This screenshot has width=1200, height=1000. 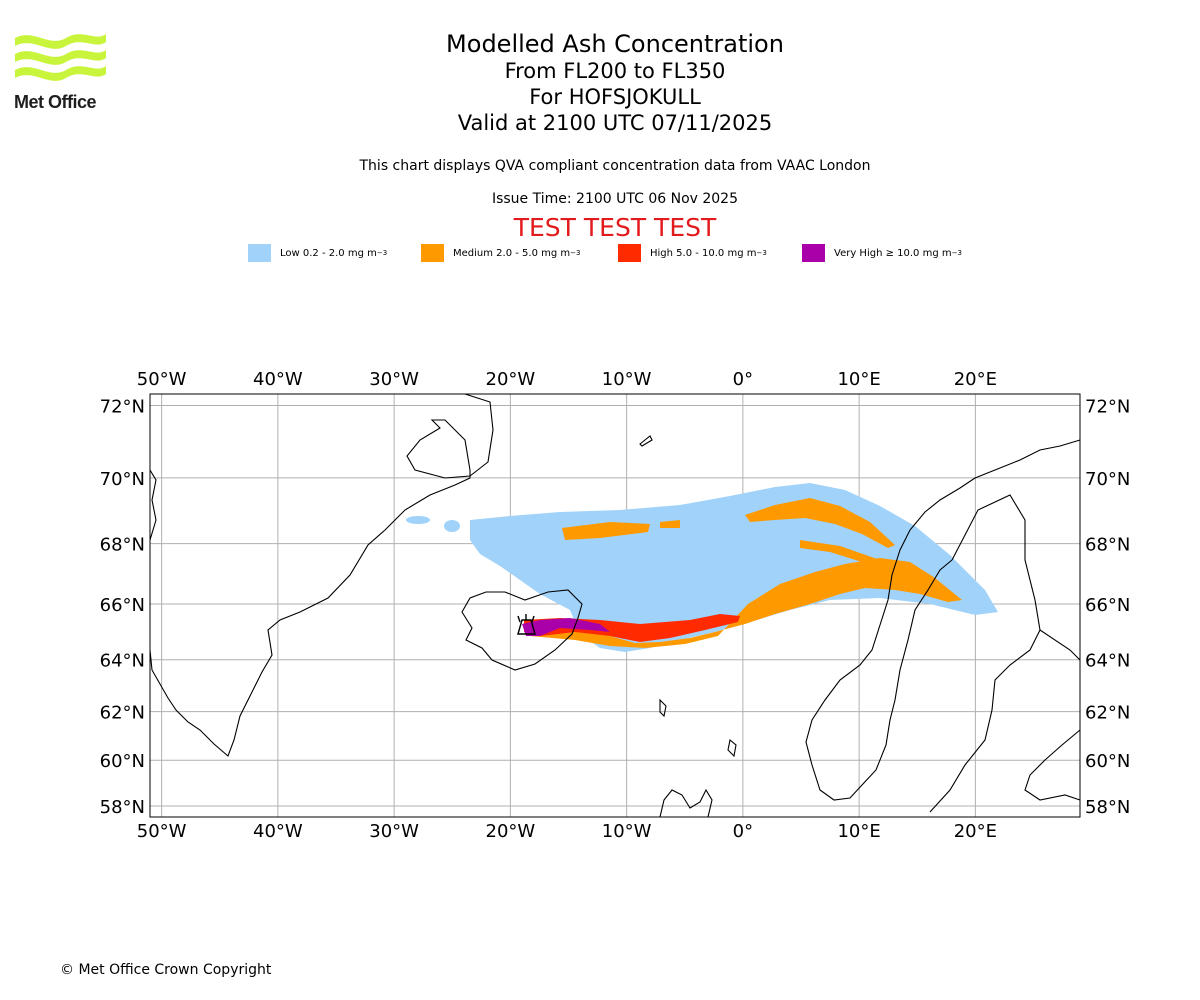 I want to click on iceland-coast, so click(x=522, y=630).